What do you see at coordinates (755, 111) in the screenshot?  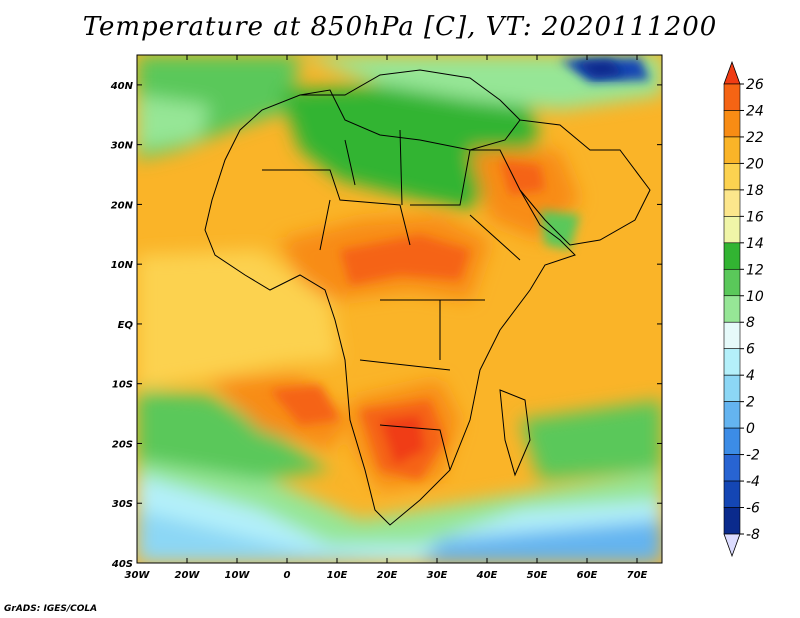 I see `colorbar-level-label: 24` at bounding box center [755, 111].